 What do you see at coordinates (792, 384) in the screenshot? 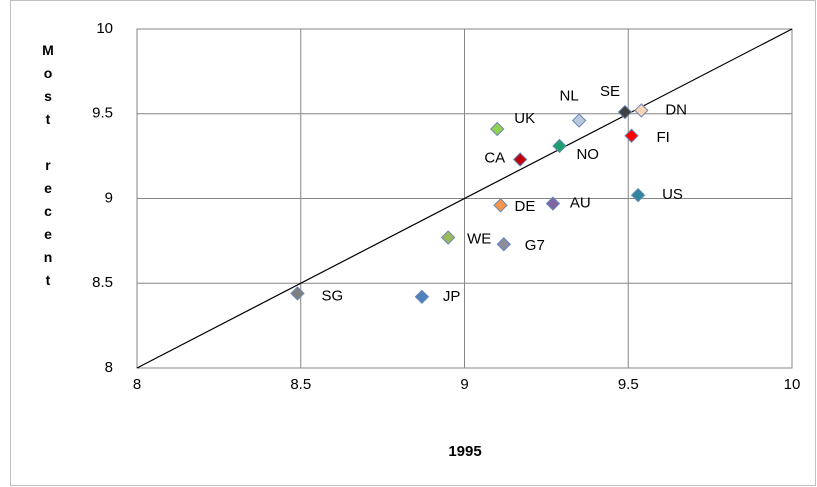
I see `x-tick-label: 10` at bounding box center [792, 384].